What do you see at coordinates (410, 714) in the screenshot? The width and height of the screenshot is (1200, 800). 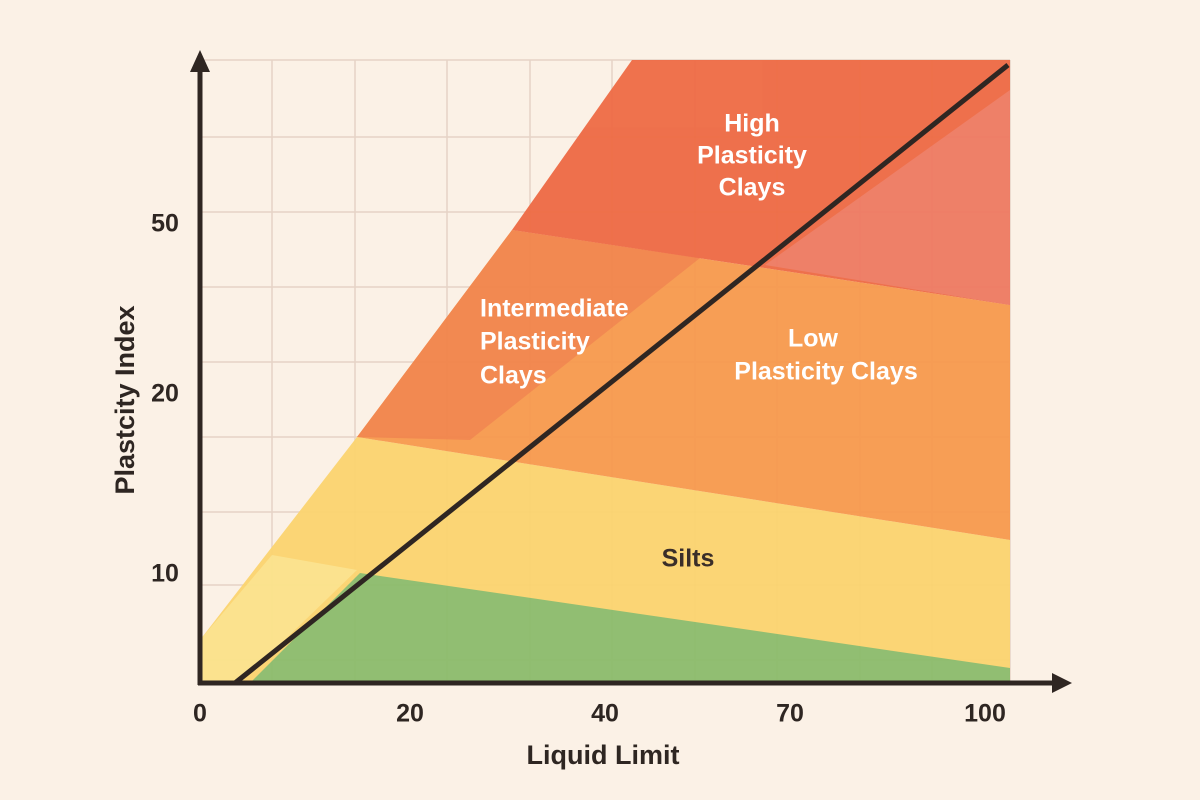 I see `x-tick-label: 20` at bounding box center [410, 714].